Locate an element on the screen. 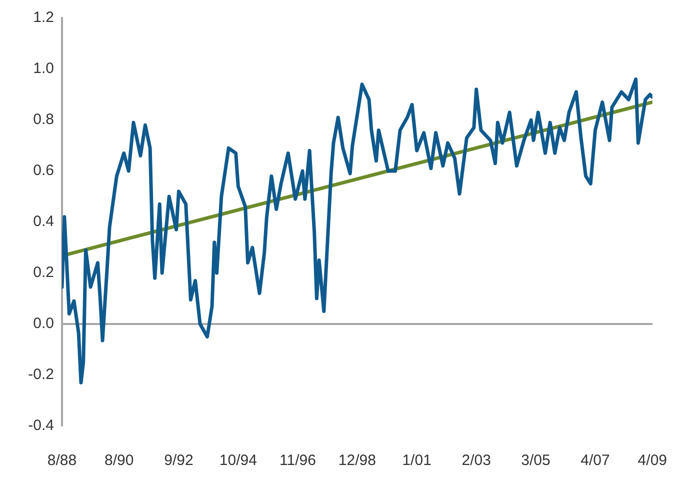 The width and height of the screenshot is (693, 487). x-tick-label: 1/01 is located at coordinates (417, 461).